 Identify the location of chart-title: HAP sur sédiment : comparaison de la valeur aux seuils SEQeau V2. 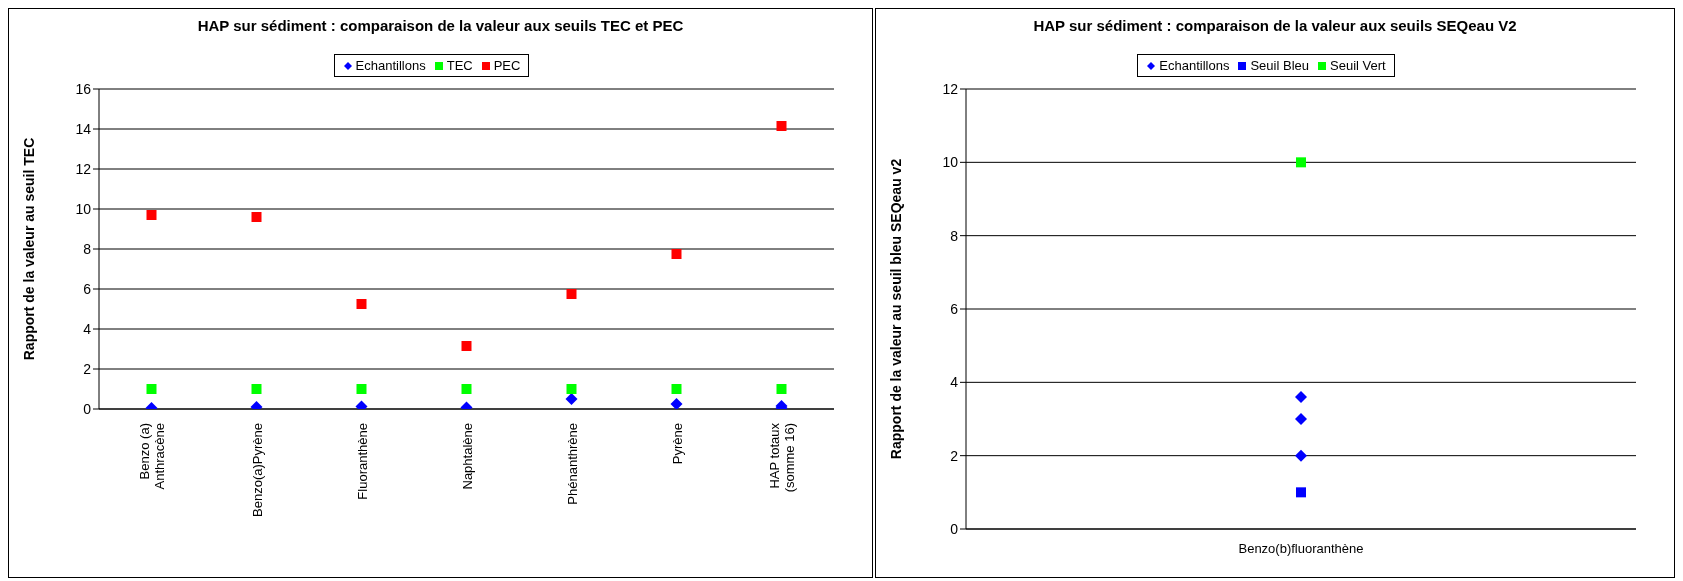
(1275, 25).